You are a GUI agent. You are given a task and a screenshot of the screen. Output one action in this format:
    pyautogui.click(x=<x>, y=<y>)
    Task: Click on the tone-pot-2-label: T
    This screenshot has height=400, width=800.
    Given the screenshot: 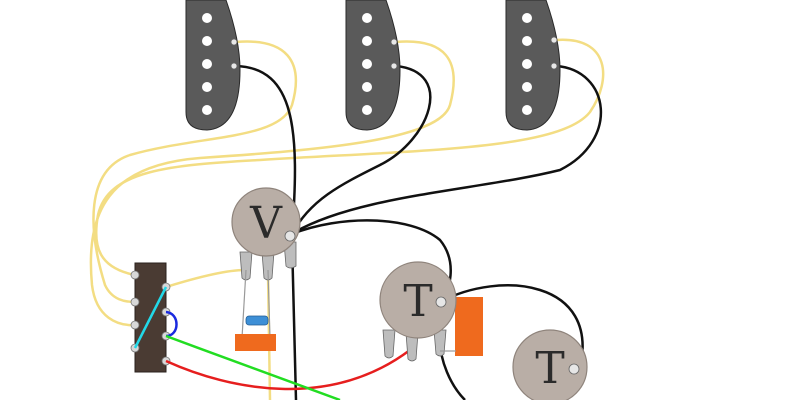 What is the action you would take?
    pyautogui.click(x=549, y=368)
    